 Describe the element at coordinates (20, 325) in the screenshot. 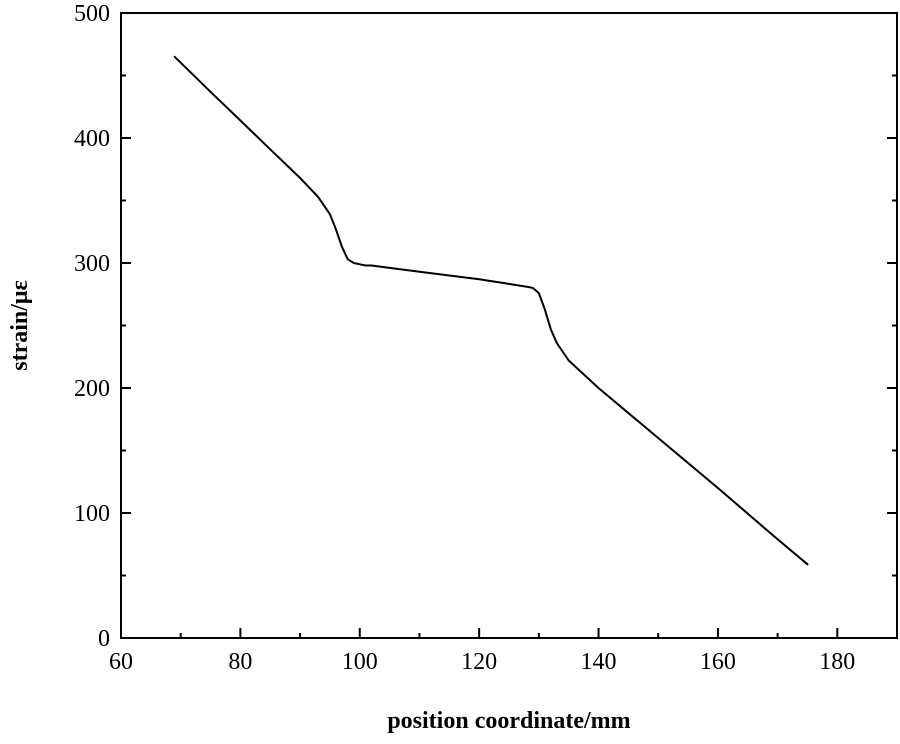

I see `y-axis-title: strain/με` at that location.